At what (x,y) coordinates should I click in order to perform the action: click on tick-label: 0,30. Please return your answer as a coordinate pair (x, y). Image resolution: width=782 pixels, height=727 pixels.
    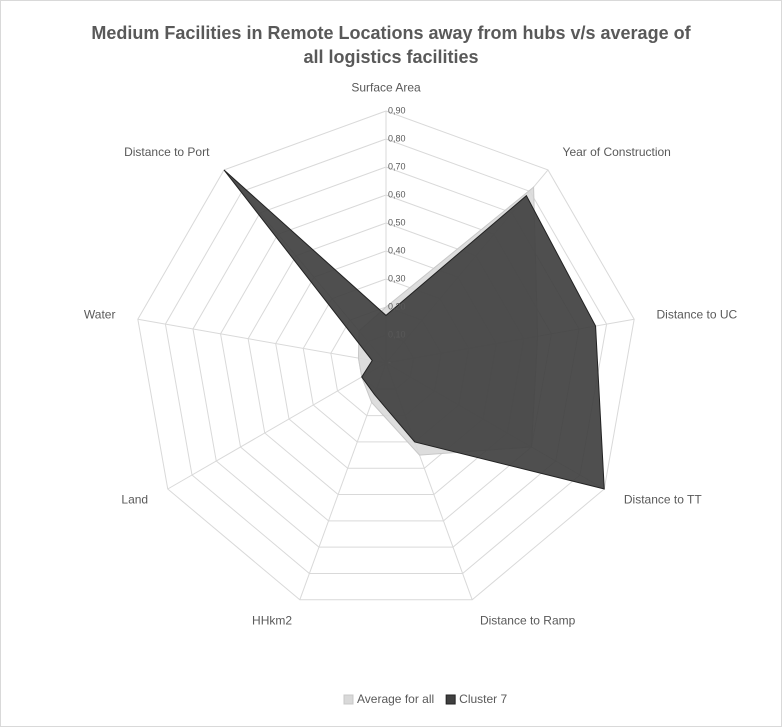
    Looking at the image, I should click on (397, 278).